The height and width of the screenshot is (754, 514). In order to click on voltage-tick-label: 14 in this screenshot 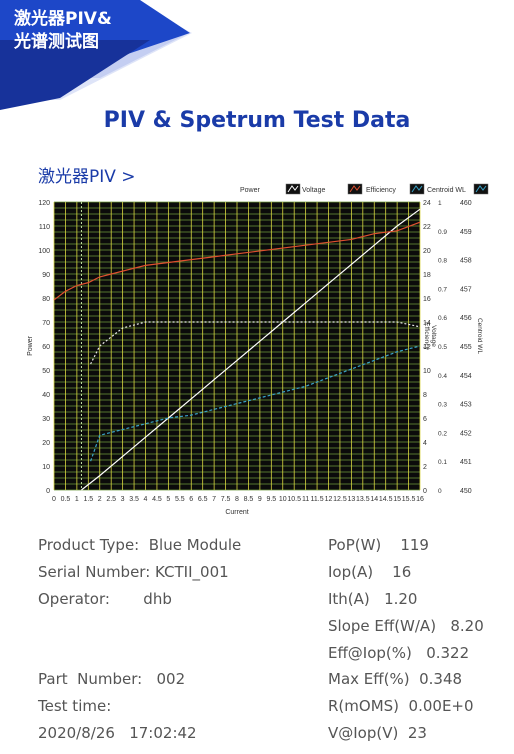, I will do `click(427, 323)`.